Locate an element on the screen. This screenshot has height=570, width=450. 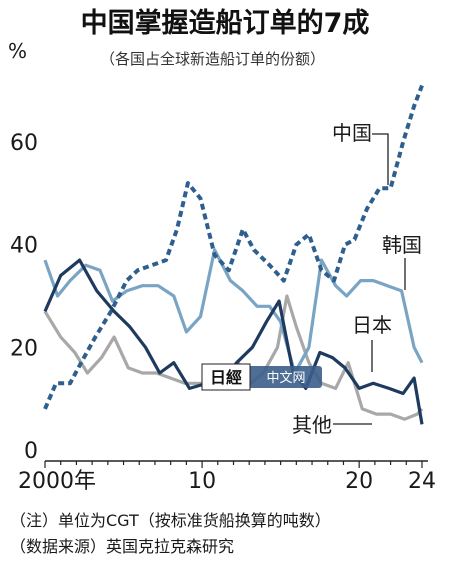
series-label: 其他 is located at coordinates (312, 425).